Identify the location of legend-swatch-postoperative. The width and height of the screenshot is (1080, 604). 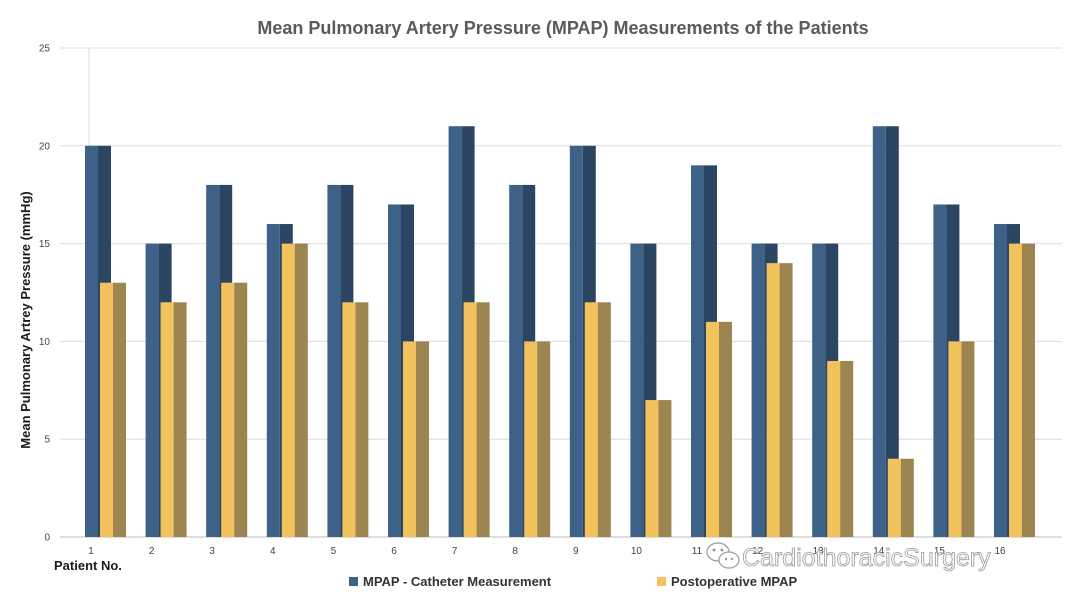
(661, 581).